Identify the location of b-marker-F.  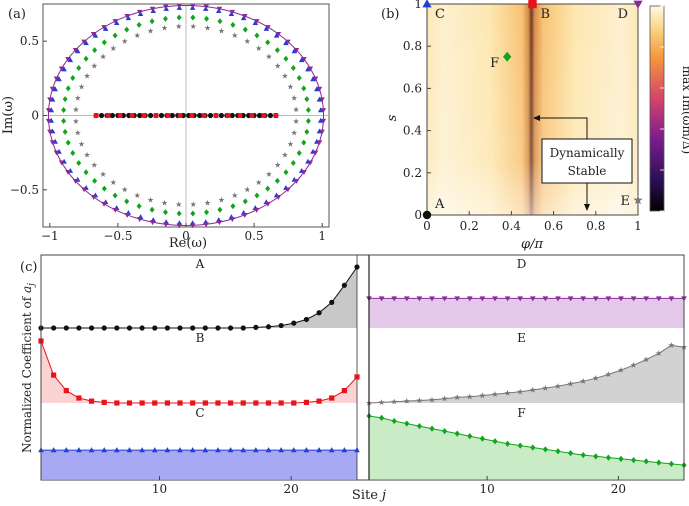
(507, 56).